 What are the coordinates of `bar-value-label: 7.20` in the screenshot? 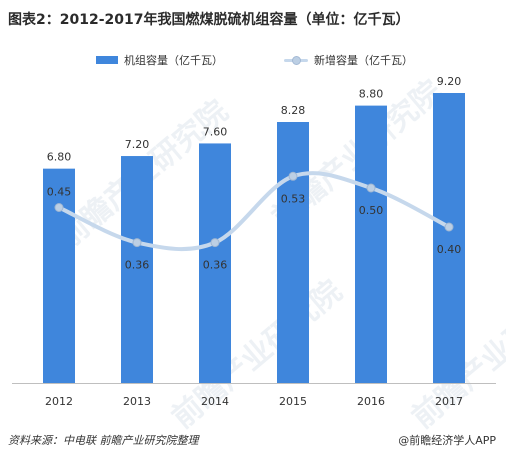 It's located at (137, 144).